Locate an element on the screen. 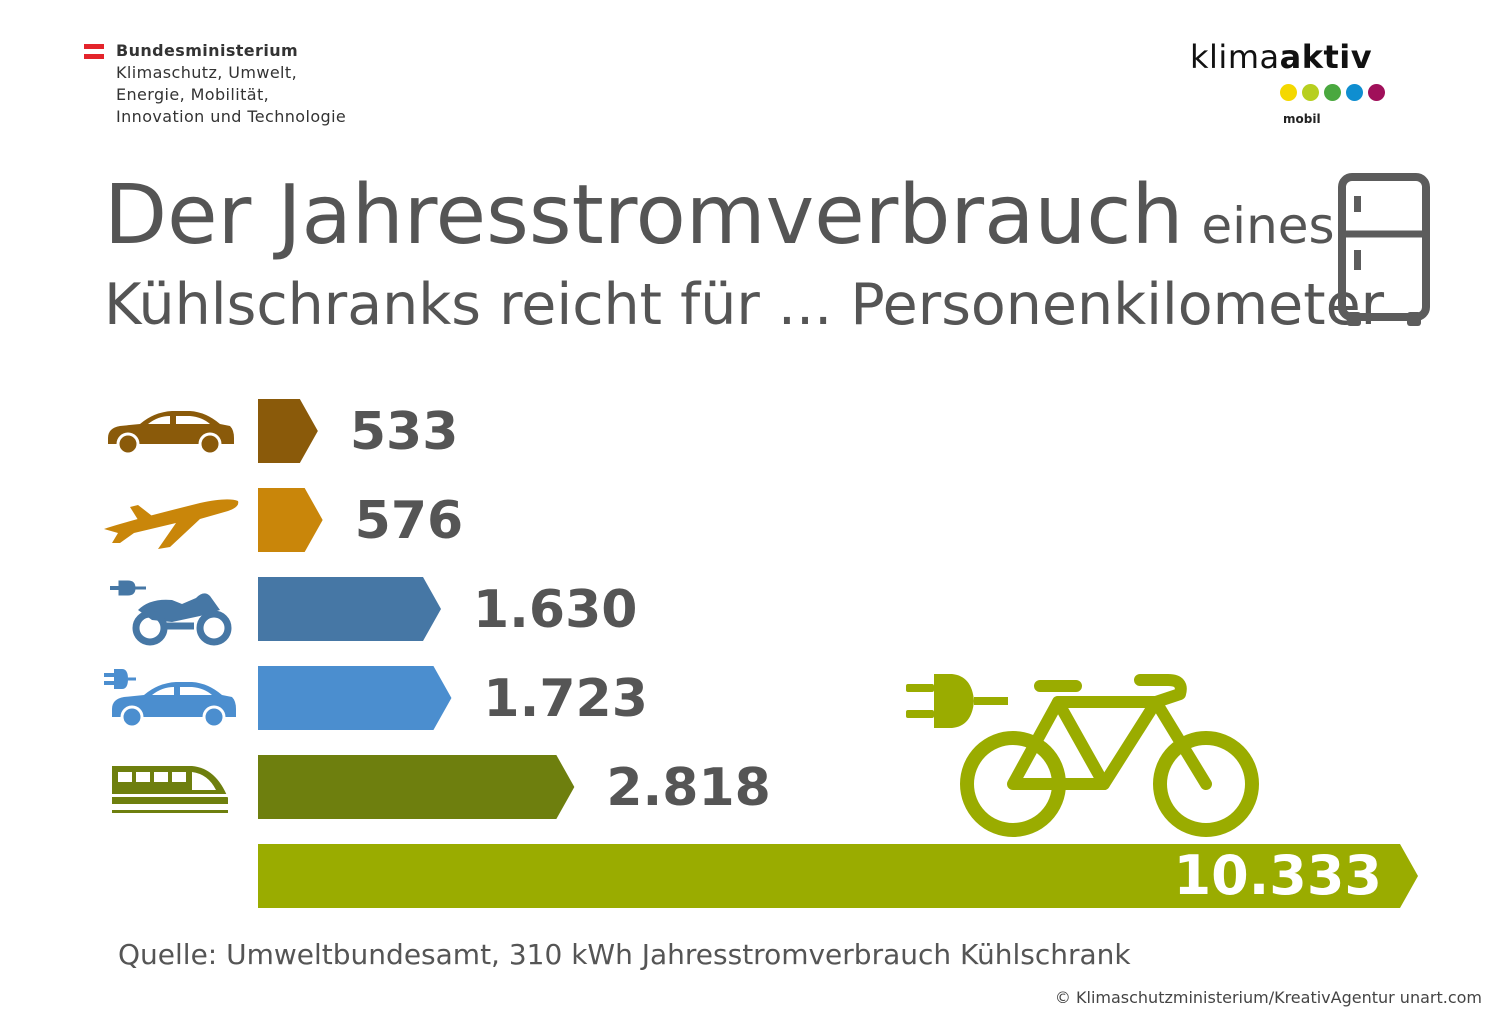 The image size is (1500, 1018). bar-auto is located at coordinates (288, 431).